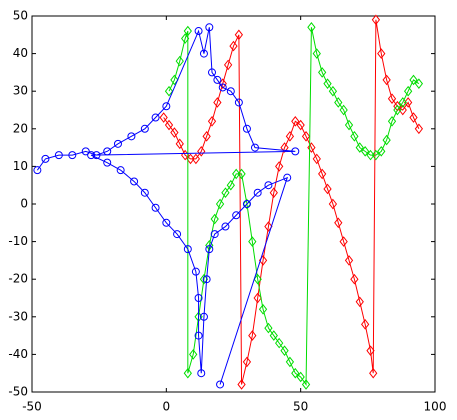 Image resolution: width=457 pixels, height=420 pixels. I want to click on y-tick-label: -50, so click(18, 392).